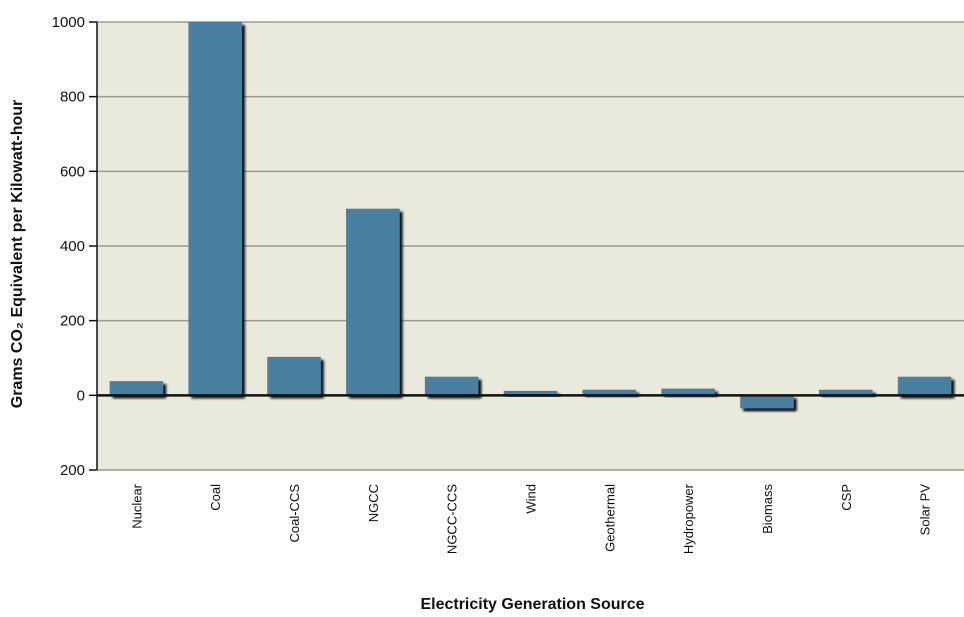  What do you see at coordinates (373, 302) in the screenshot?
I see `bar-ngcc` at bounding box center [373, 302].